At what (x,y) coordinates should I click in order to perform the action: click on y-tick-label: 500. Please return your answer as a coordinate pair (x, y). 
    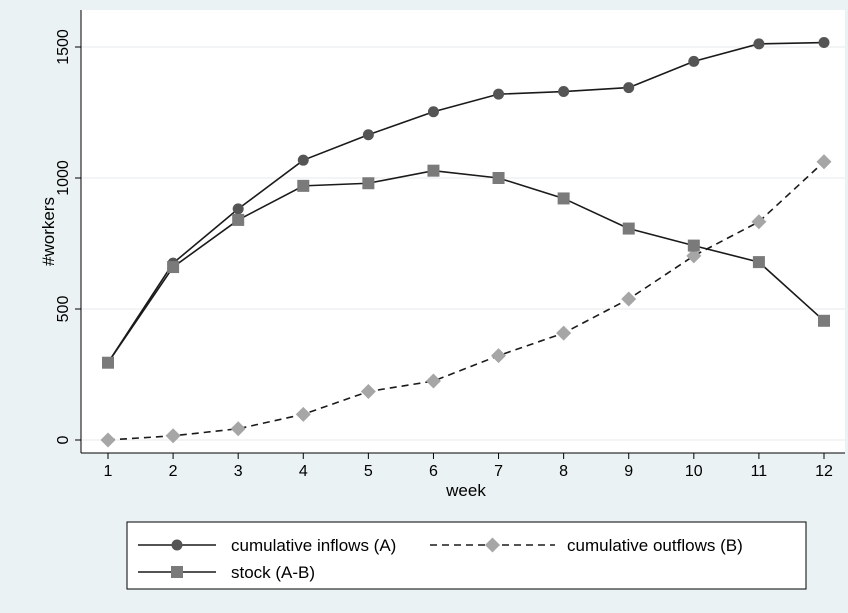
    Looking at the image, I should click on (63, 309).